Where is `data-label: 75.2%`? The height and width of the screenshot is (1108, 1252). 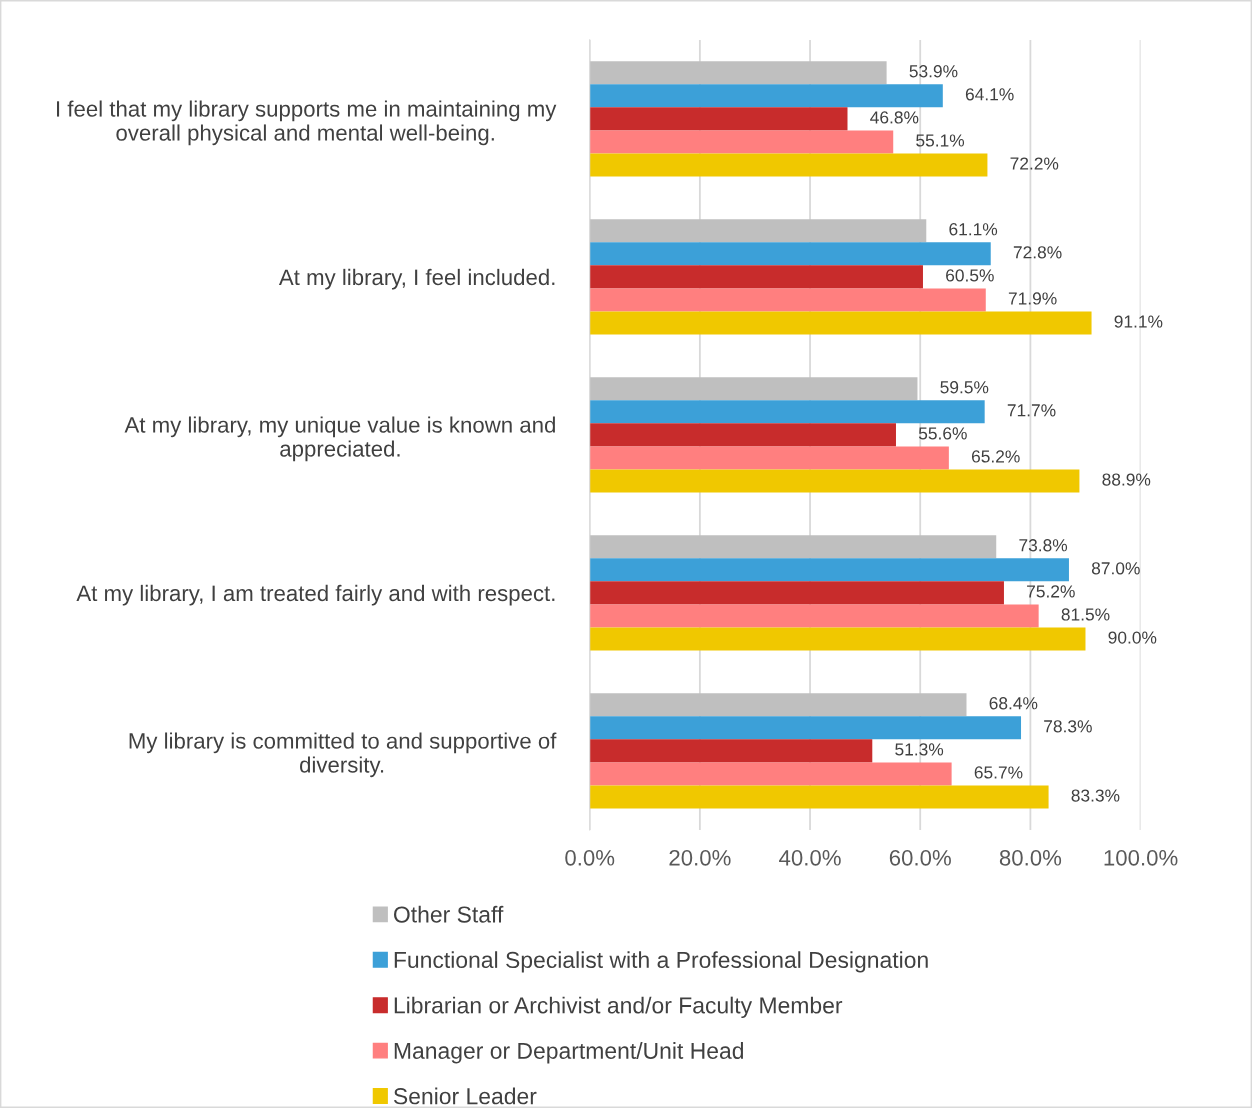
data-label: 75.2% is located at coordinates (1051, 591).